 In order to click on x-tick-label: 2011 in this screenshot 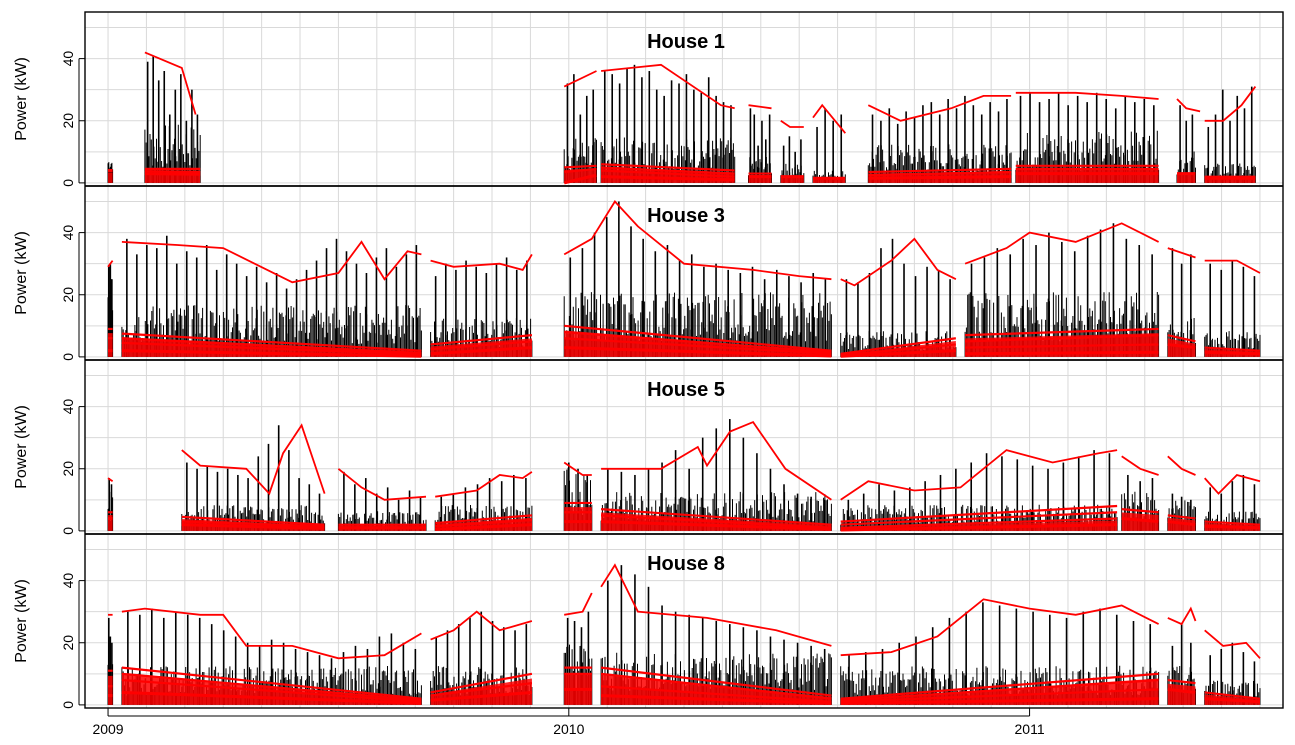, I will do `click(1030, 729)`.